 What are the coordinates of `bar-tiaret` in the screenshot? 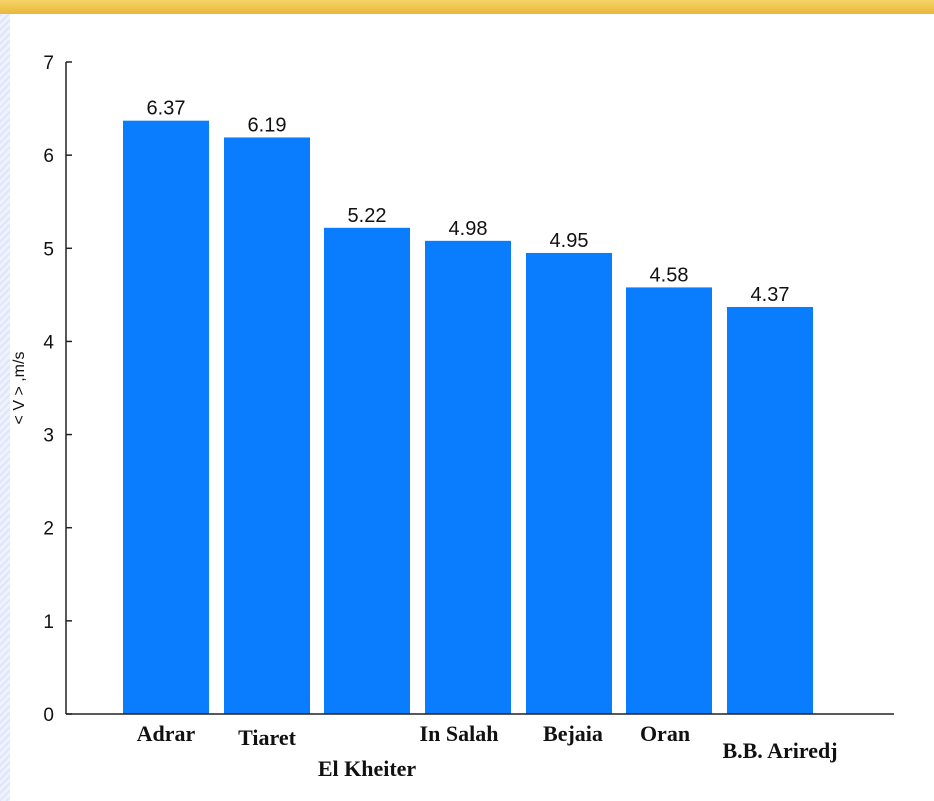 It's located at (267, 426).